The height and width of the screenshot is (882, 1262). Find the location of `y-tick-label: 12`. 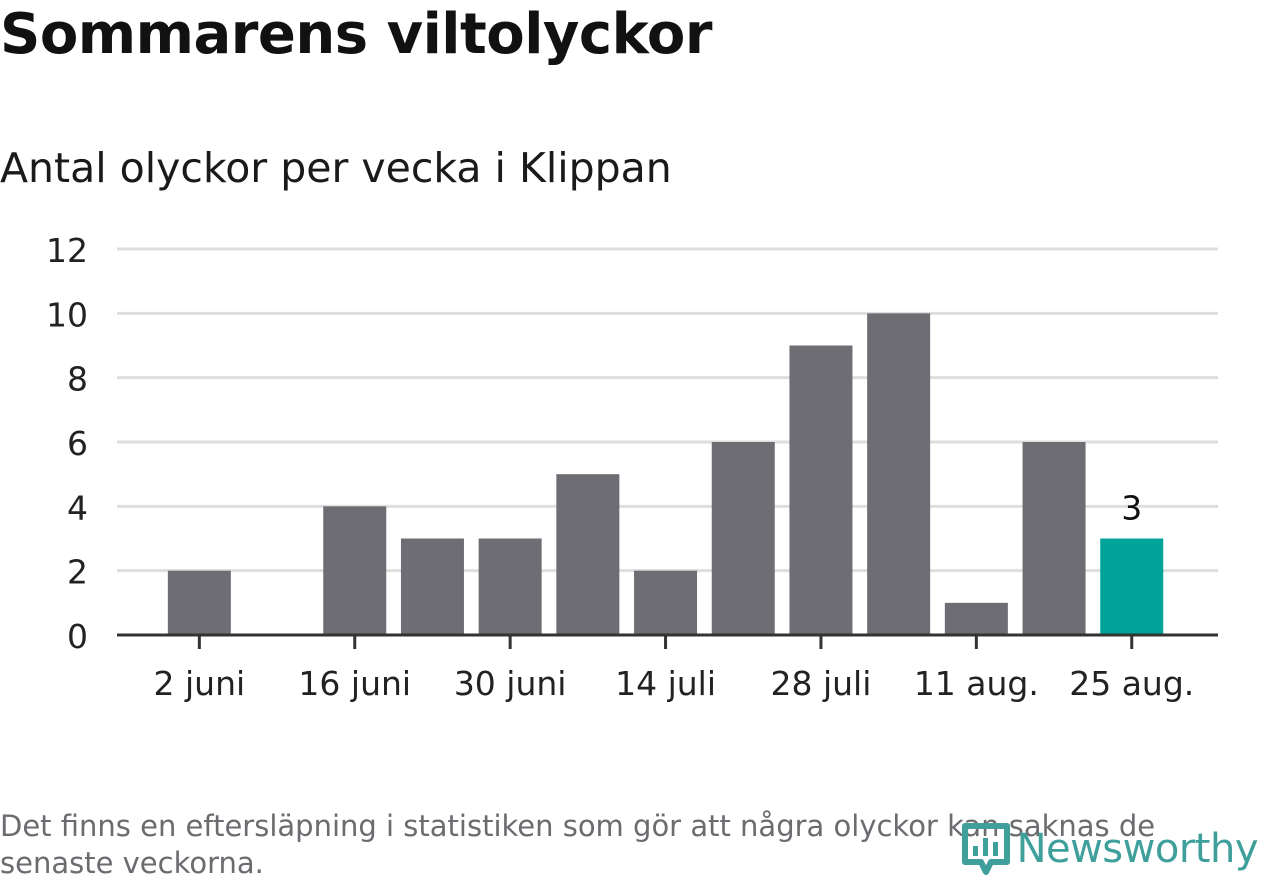

y-tick-label: 12 is located at coordinates (67, 250).